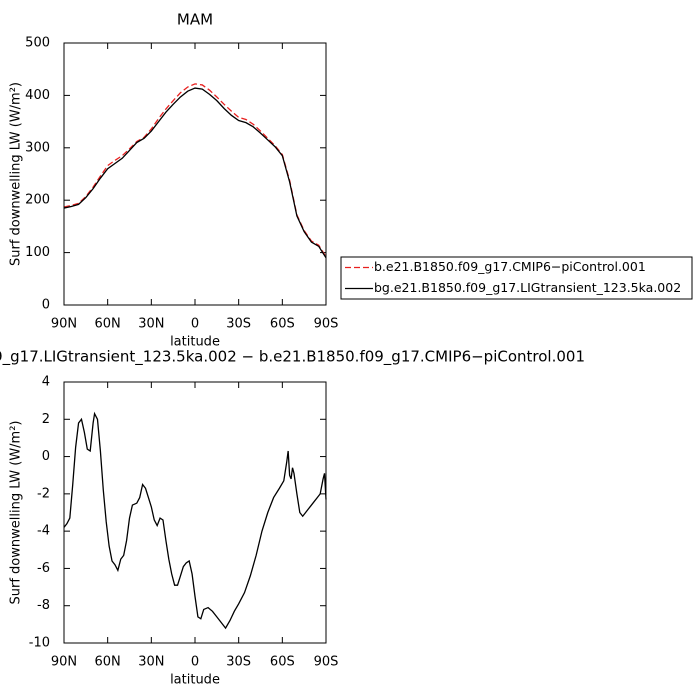 This screenshot has width=700, height=700. Describe the element at coordinates (46, 419) in the screenshot. I see `y-tick-label: 2` at that location.